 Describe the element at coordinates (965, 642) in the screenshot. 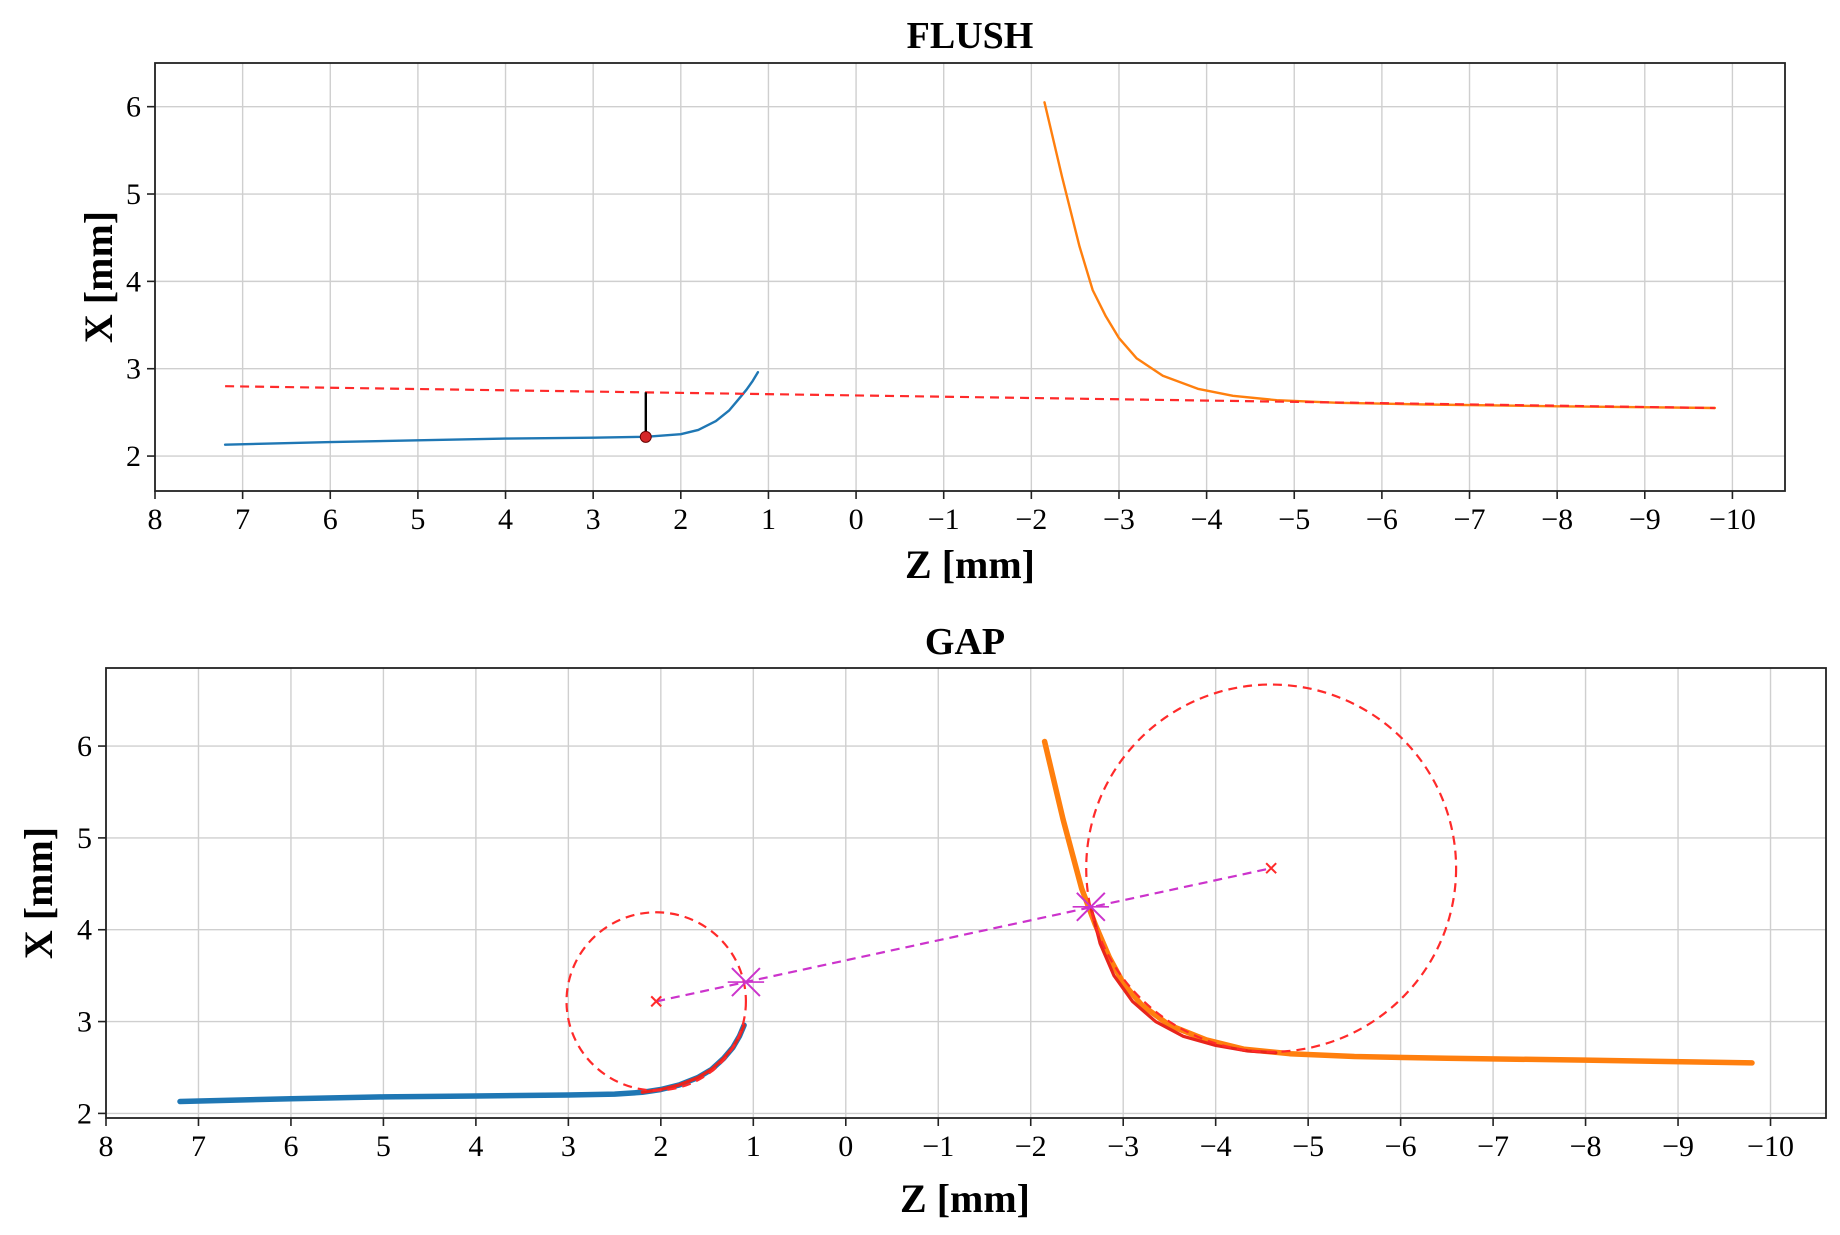

I see `chart-gap-title: GAP` at that location.